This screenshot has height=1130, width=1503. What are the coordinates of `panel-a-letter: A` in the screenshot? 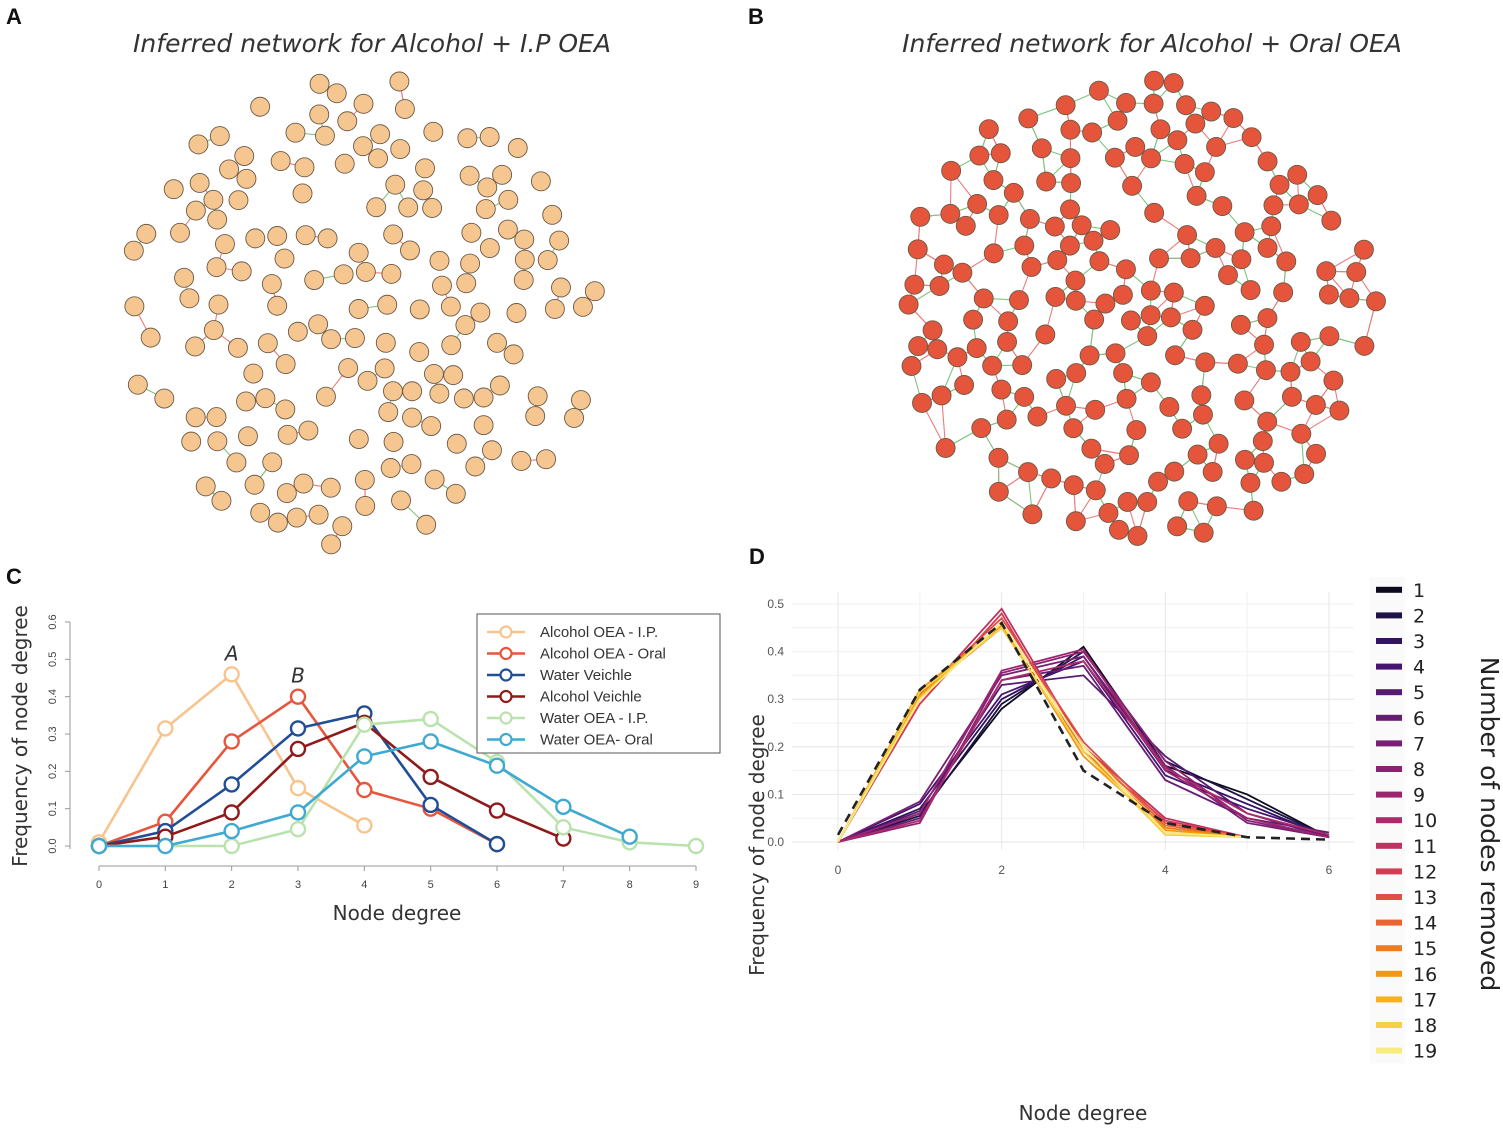 It's located at (14, 16).